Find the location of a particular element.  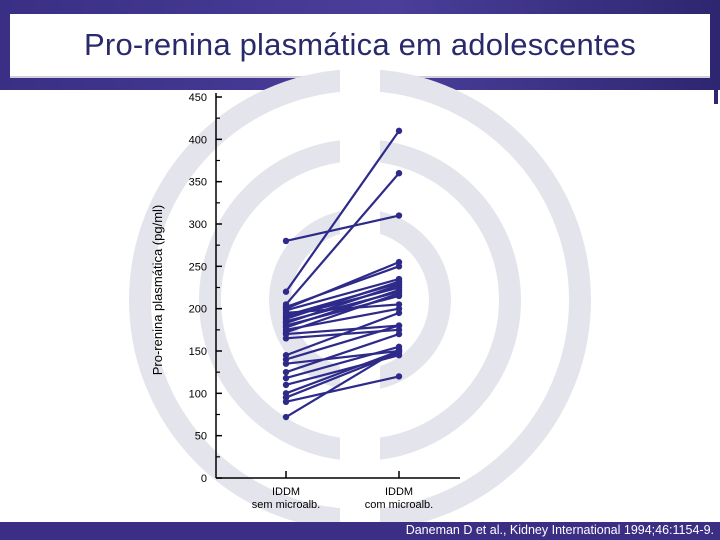

x-category-label: IDDM sem microalb. is located at coordinates (286, 498).